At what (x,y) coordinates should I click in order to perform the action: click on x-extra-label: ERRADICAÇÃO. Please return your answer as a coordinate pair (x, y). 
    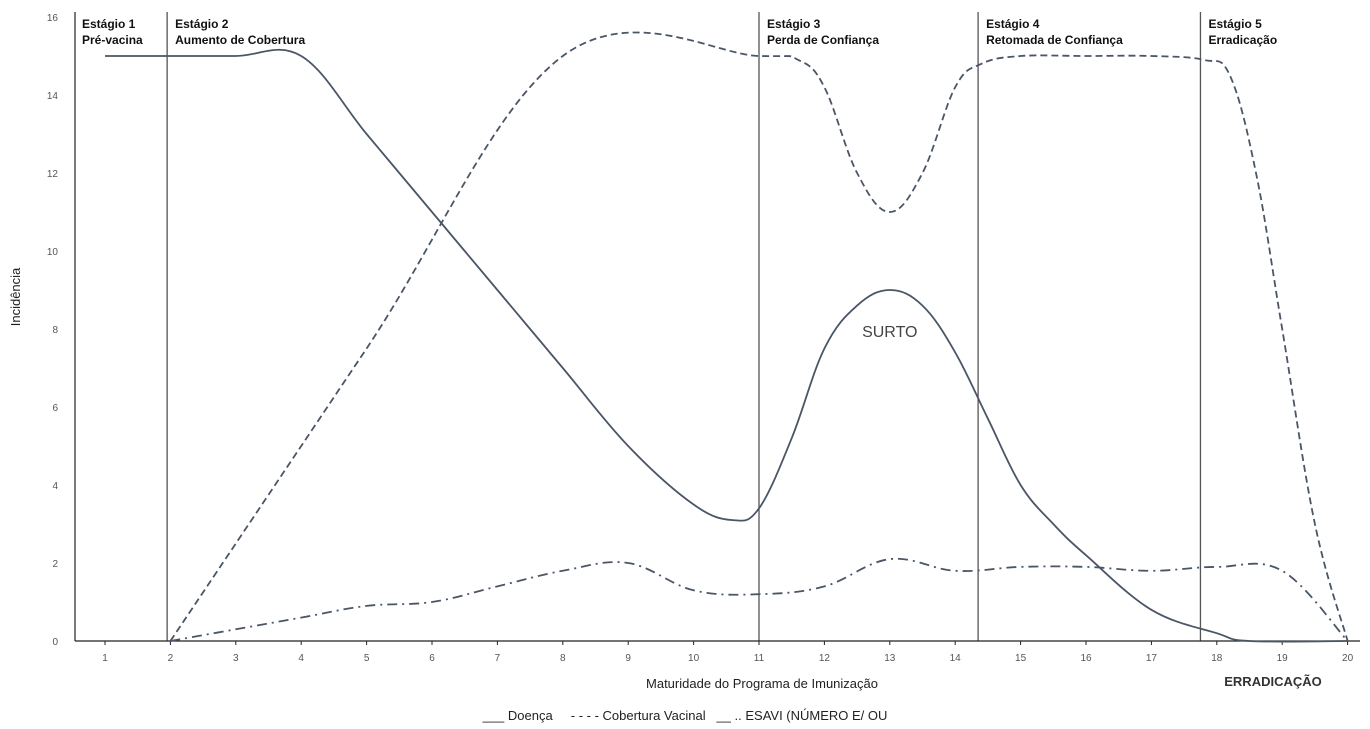
    Looking at the image, I should click on (1273, 681).